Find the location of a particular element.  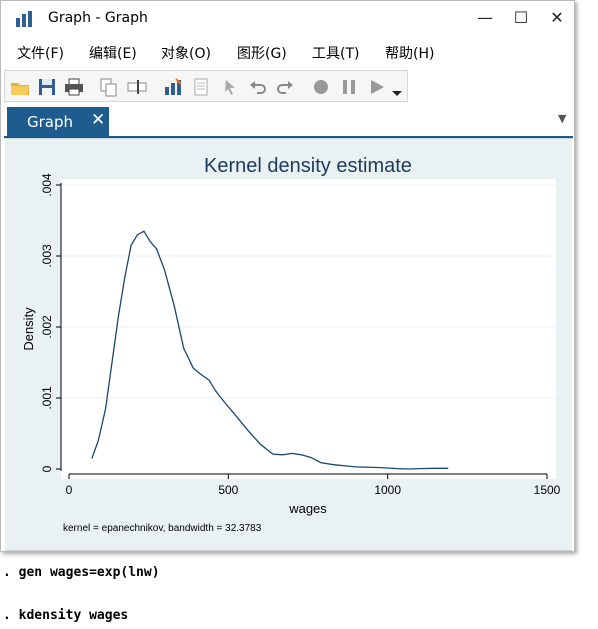

tab-graph: Graph ✕ is located at coordinates (58, 121).